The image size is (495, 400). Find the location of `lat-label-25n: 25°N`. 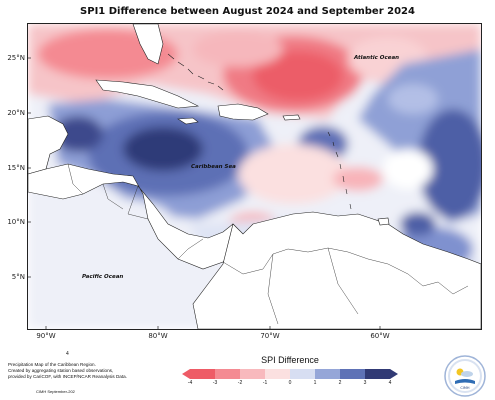

lat-label-25n: 25°N is located at coordinates (16, 58).